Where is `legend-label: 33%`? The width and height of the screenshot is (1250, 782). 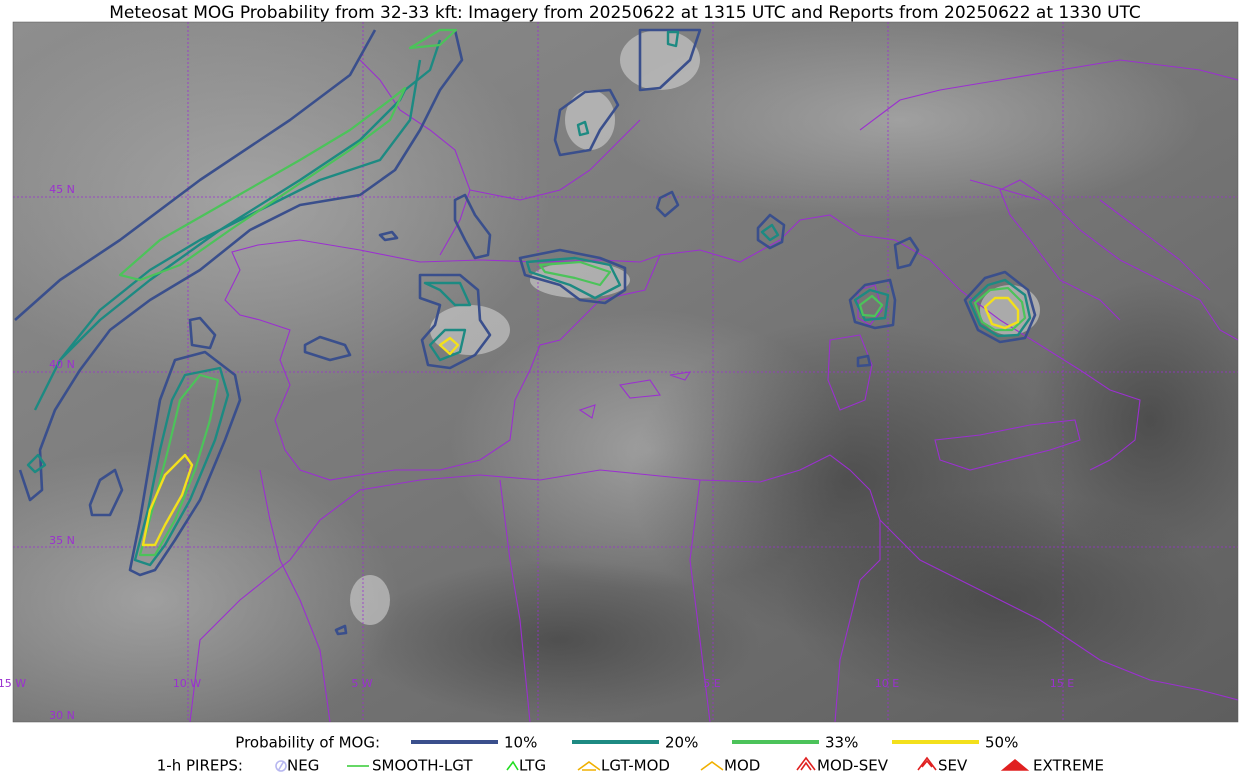
legend-label: 33% is located at coordinates (841, 743).